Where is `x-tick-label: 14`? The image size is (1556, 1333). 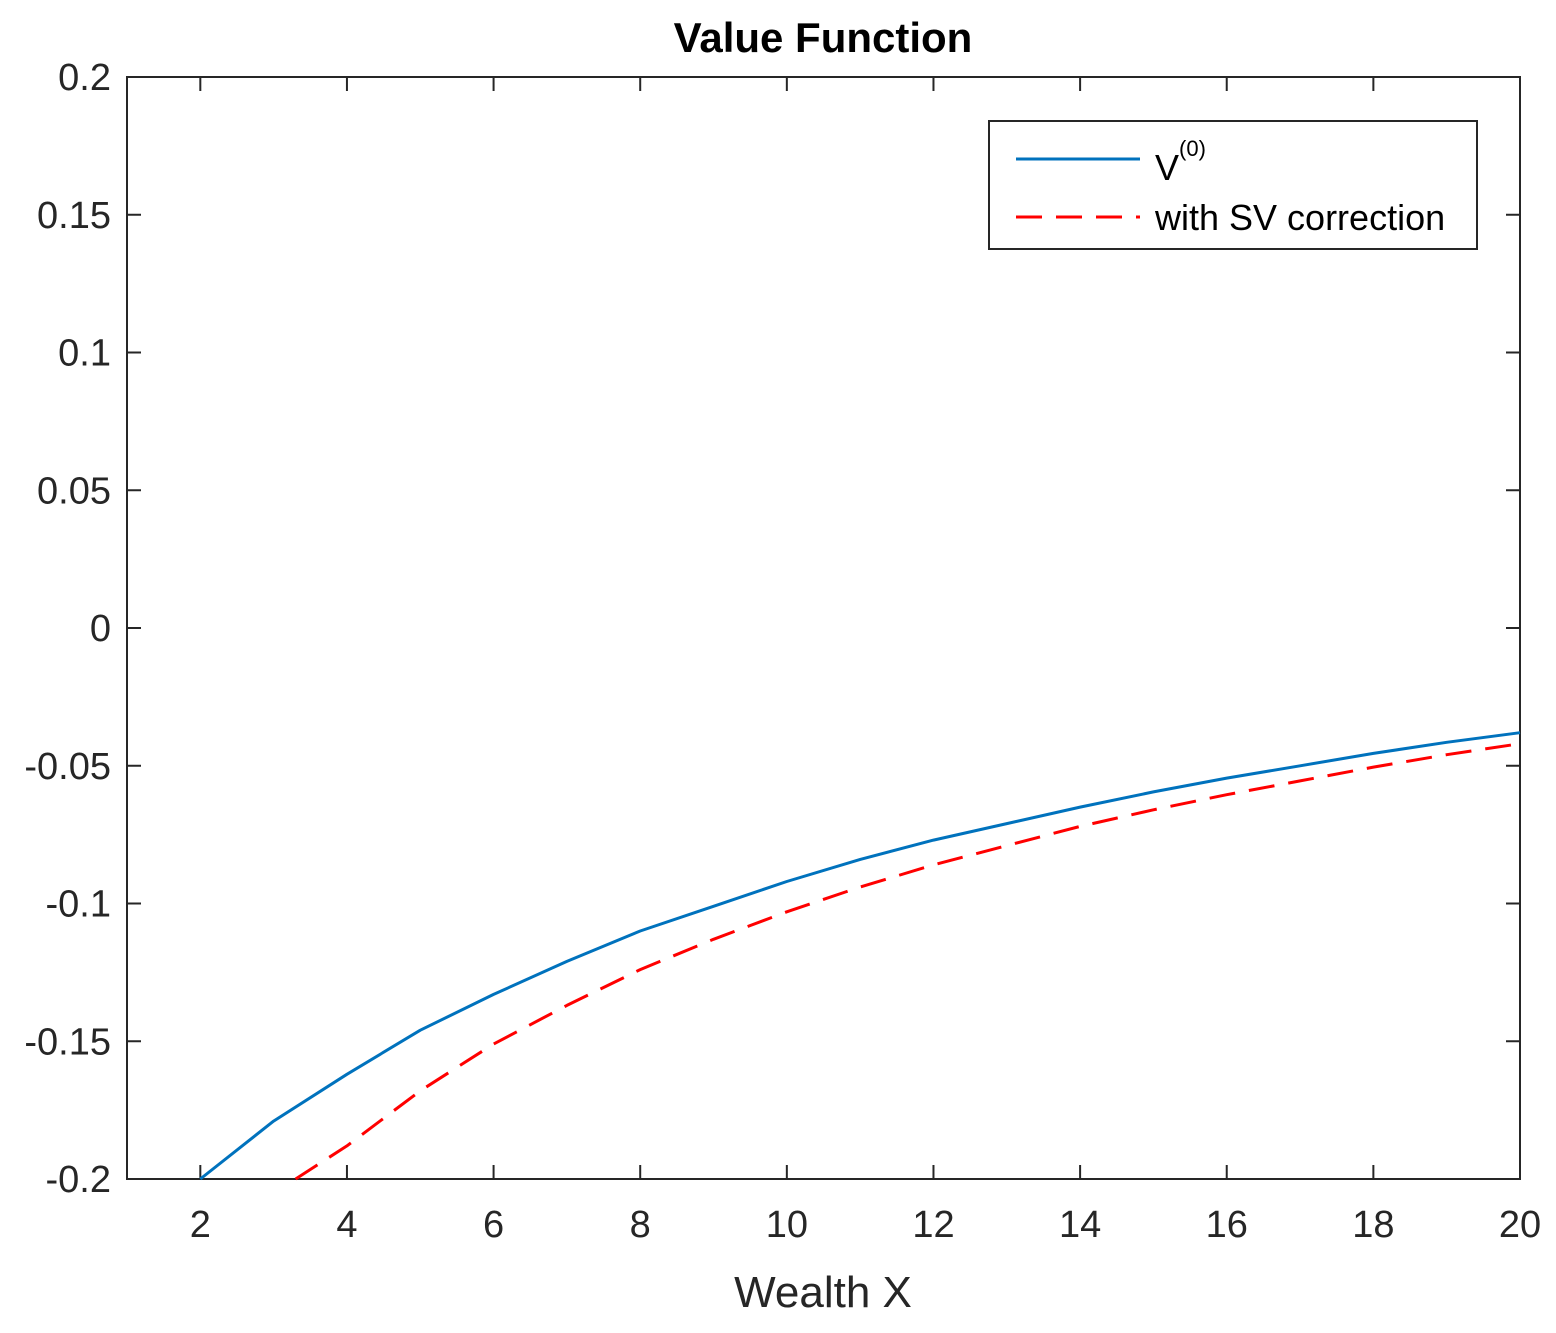
x-tick-label: 14 is located at coordinates (1080, 1225).